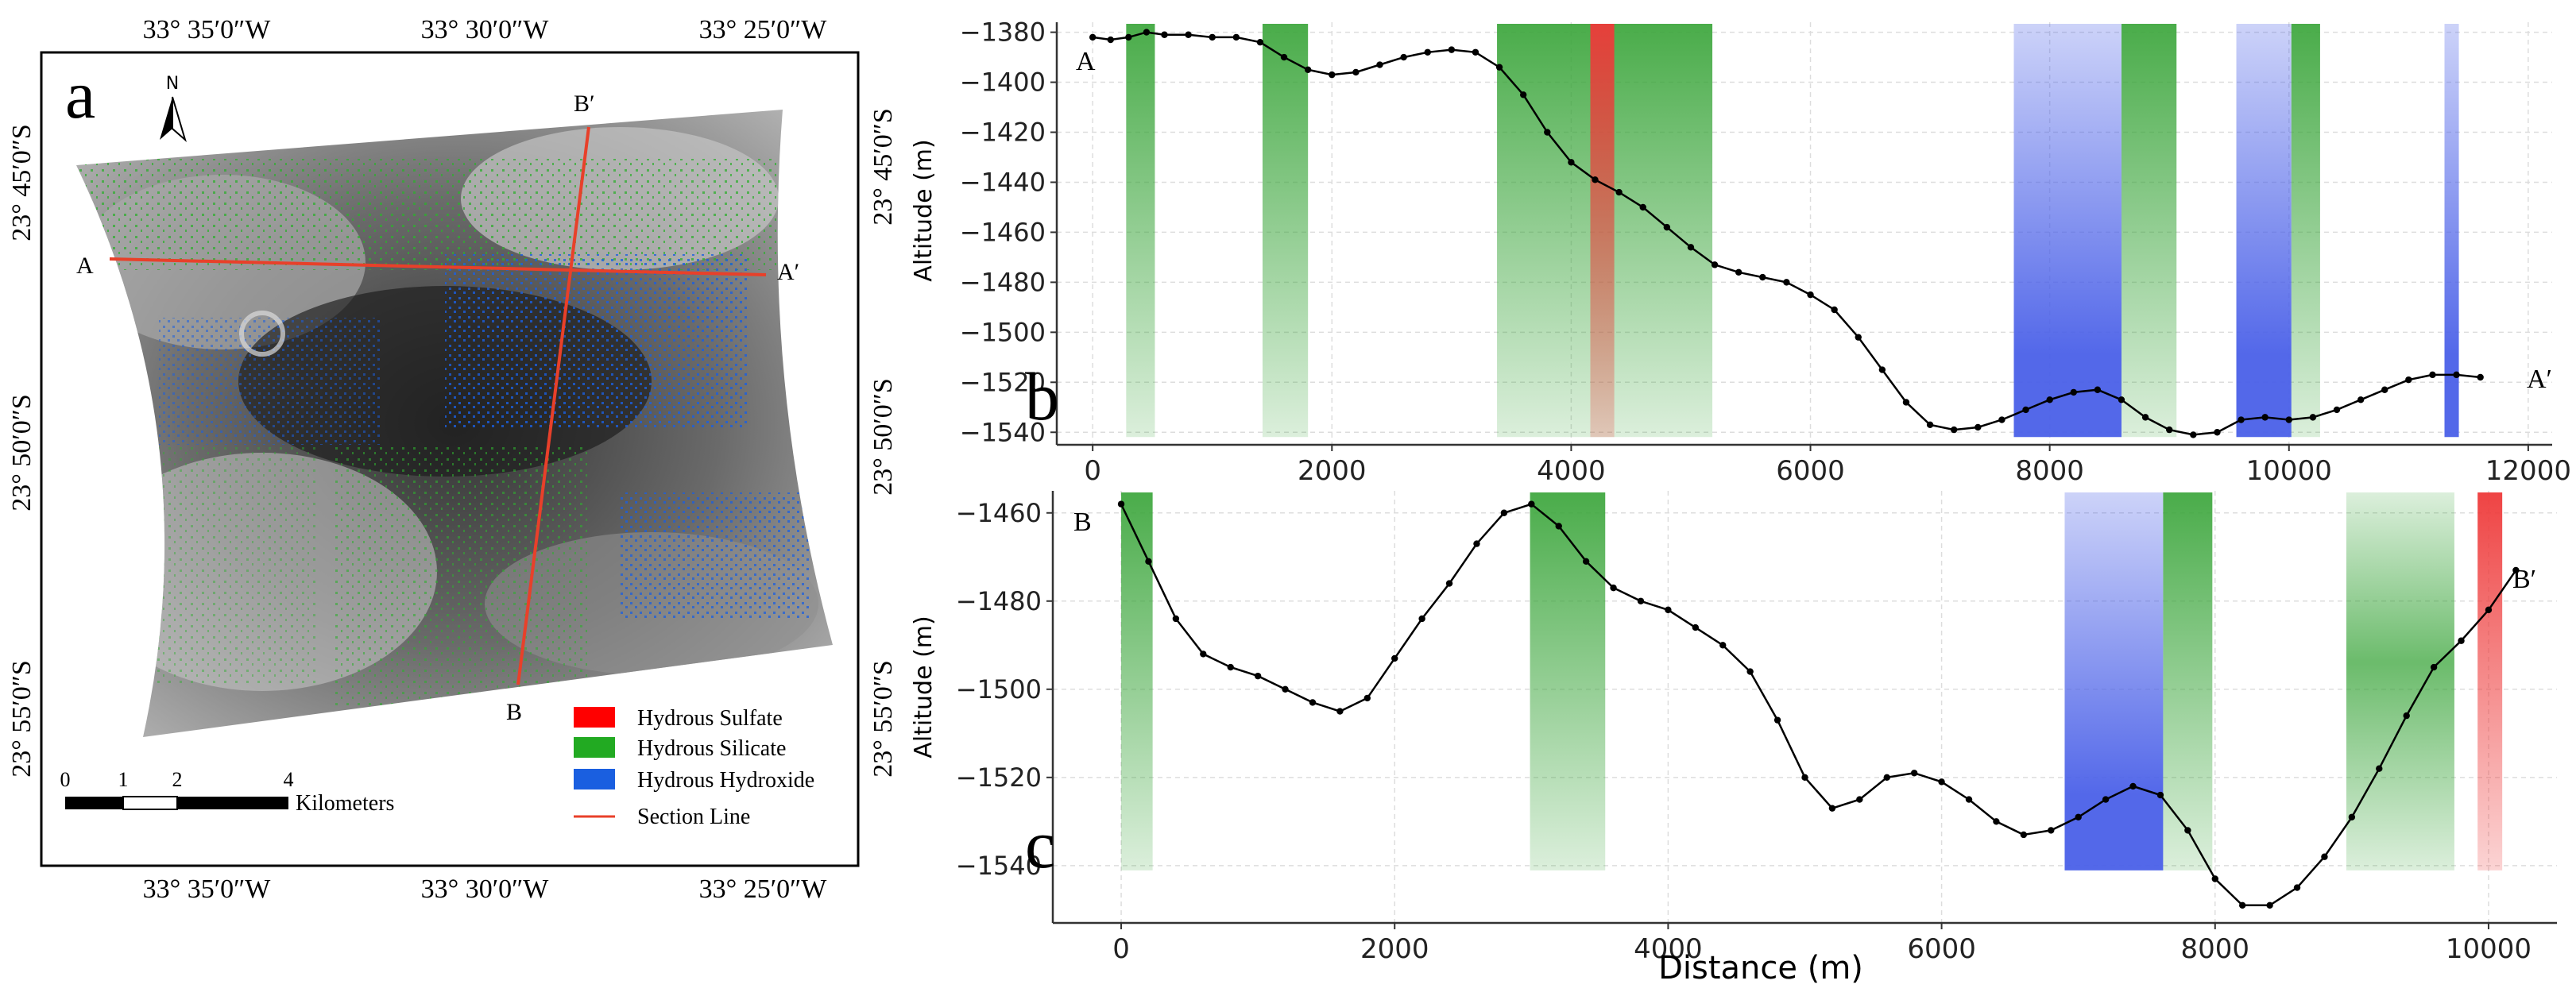  Describe the element at coordinates (595, 717) in the screenshot. I see `legend-swatch-sulfate` at that location.